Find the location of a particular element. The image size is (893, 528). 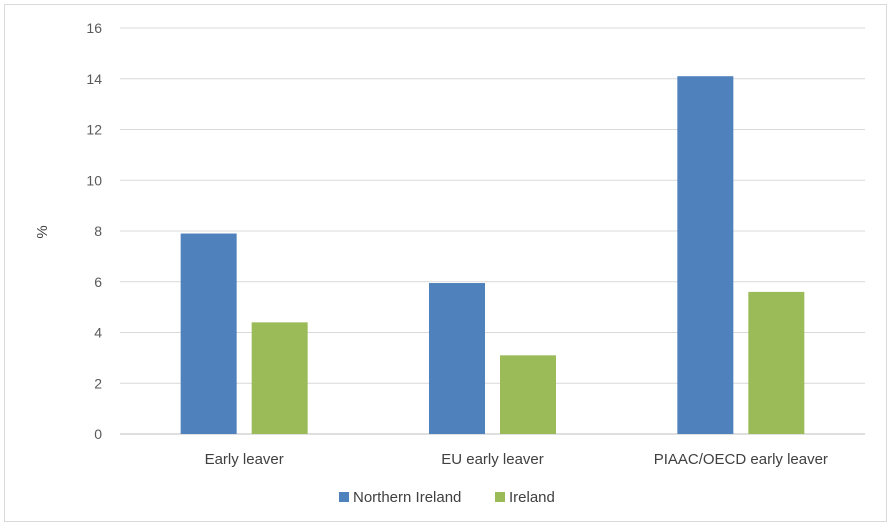

y-tick-label: 10 is located at coordinates (94, 180).